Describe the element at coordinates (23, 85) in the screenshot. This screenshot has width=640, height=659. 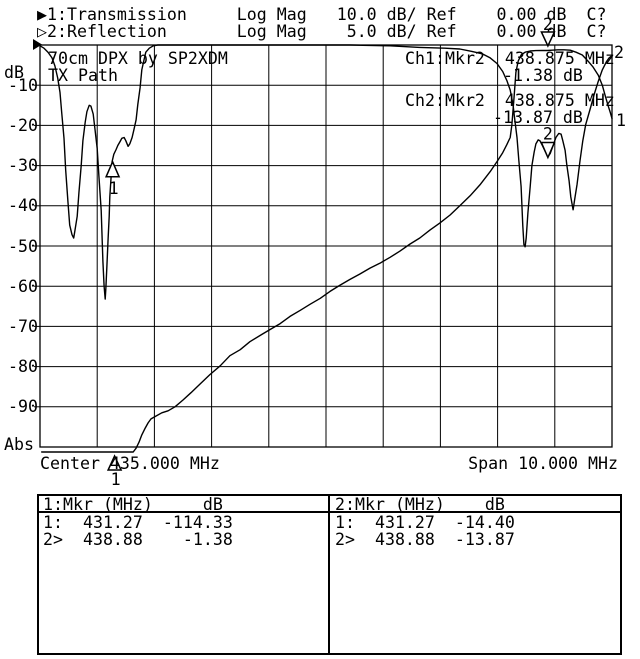
I see `y-tick-label: -10` at that location.